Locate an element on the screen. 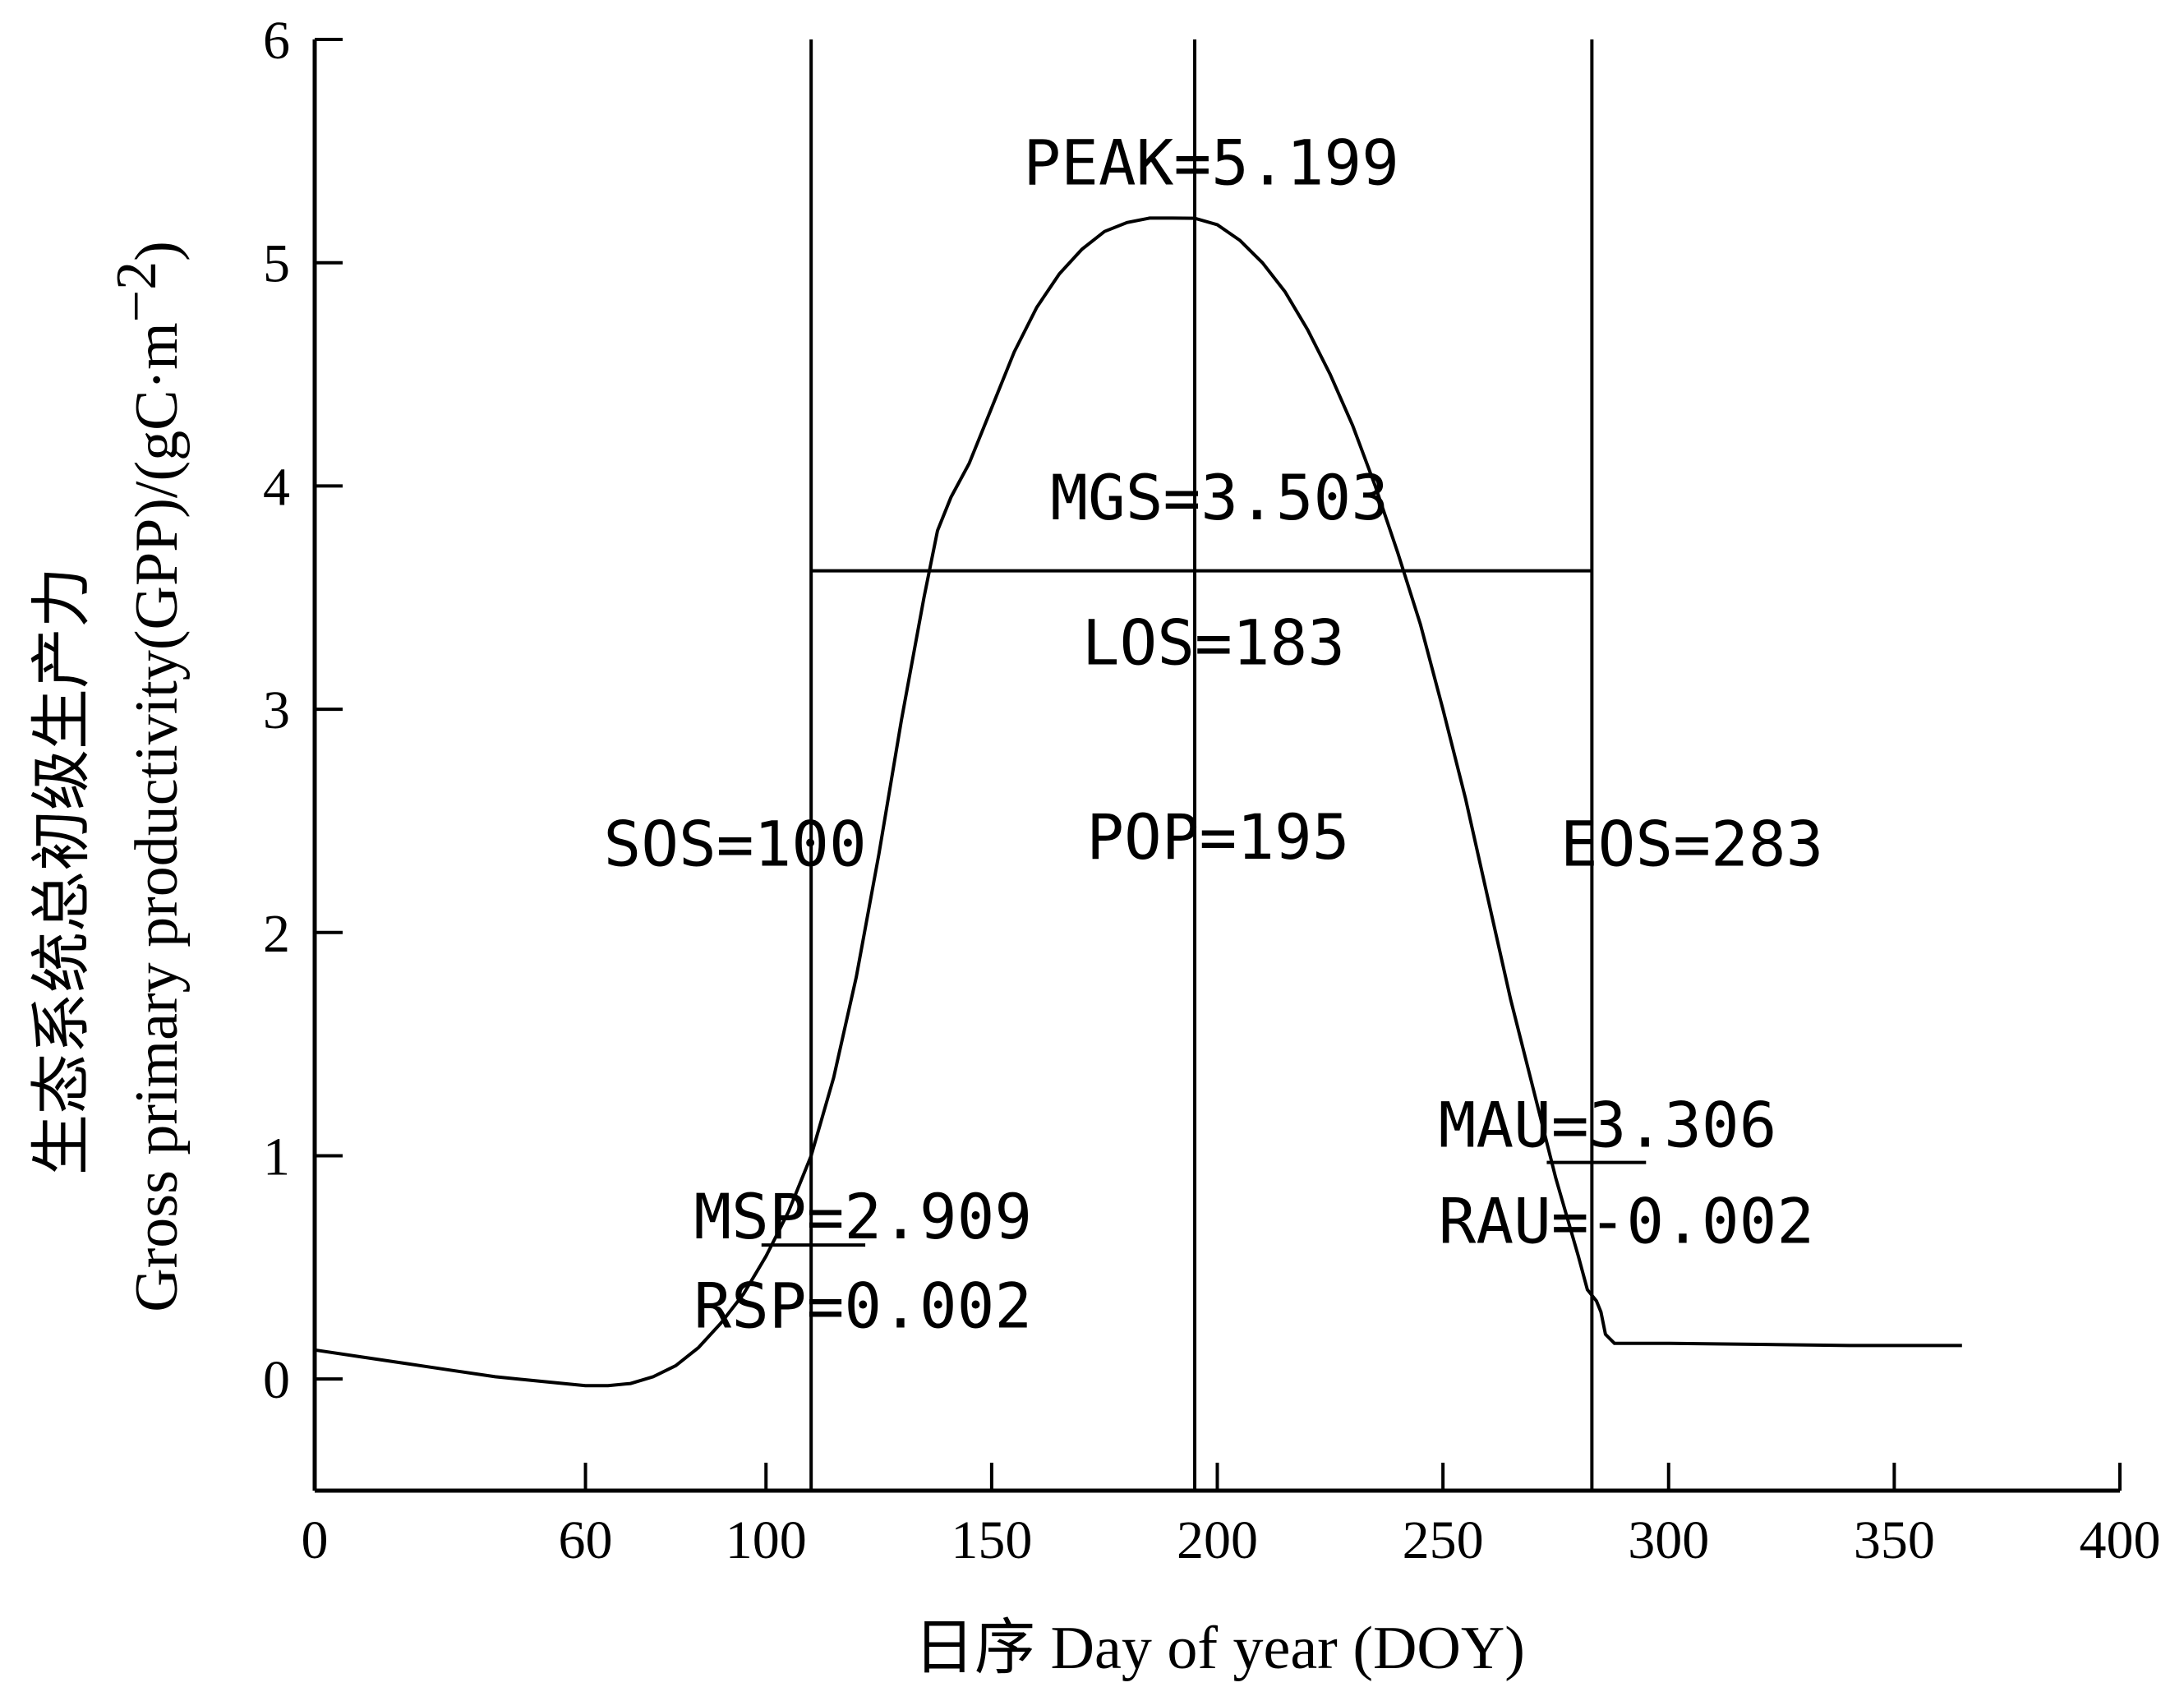 The height and width of the screenshot is (1701, 2184). y-tick-label: 3 is located at coordinates (276, 710).